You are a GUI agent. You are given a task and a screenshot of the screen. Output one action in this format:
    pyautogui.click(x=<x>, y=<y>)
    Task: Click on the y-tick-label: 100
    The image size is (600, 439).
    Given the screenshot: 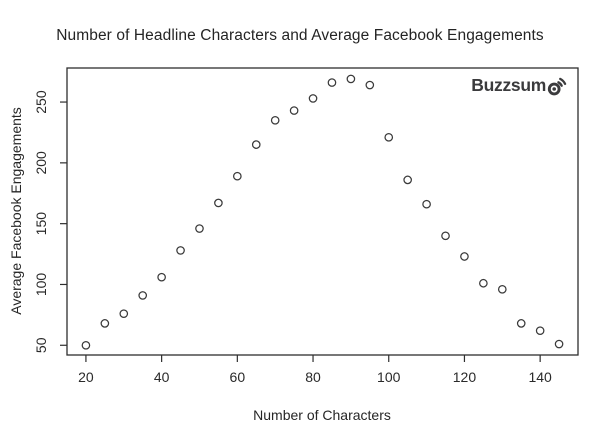 What is the action you would take?
    pyautogui.click(x=41, y=285)
    